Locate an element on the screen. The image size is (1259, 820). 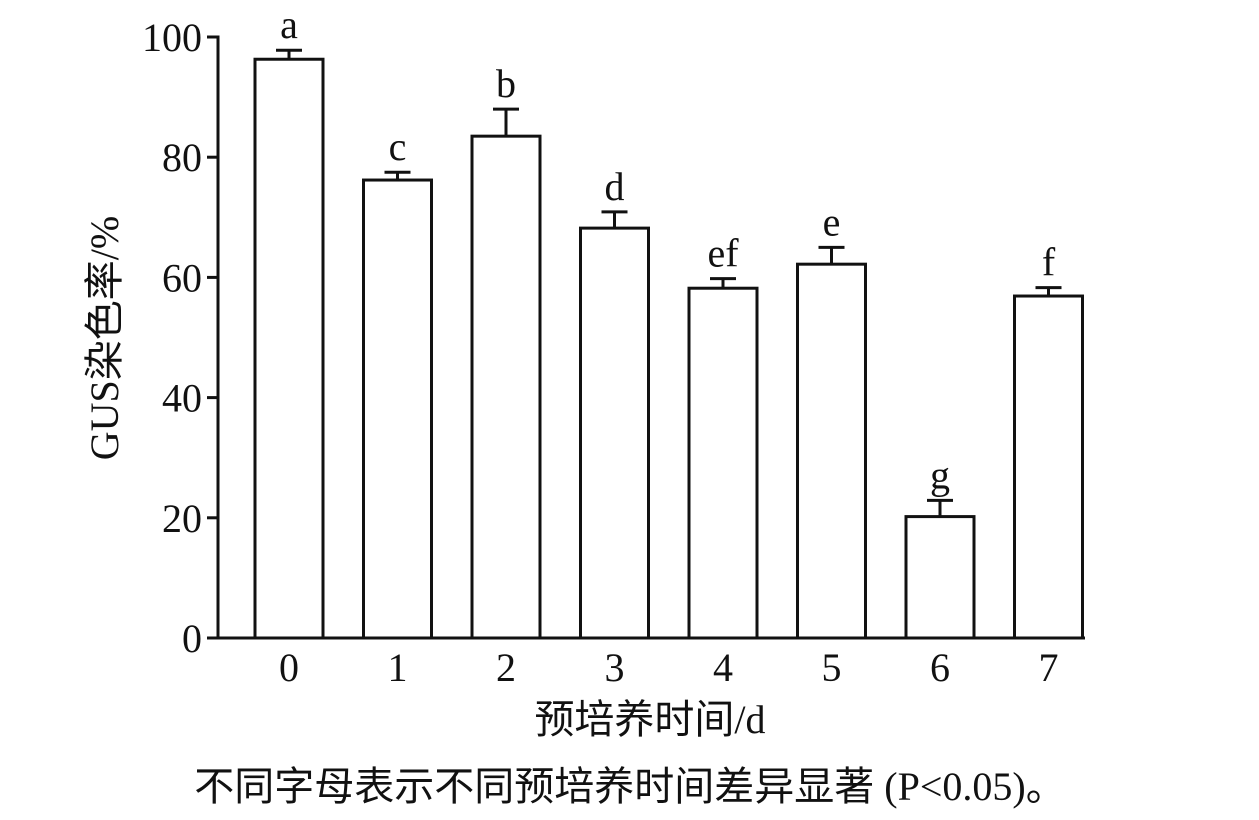
x-tick-label: 4 is located at coordinates (723, 667).